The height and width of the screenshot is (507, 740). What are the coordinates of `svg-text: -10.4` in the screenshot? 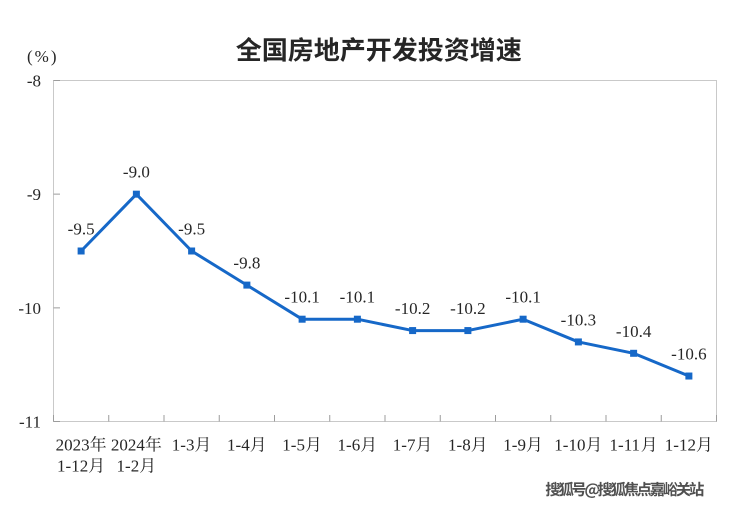 It's located at (634, 331).